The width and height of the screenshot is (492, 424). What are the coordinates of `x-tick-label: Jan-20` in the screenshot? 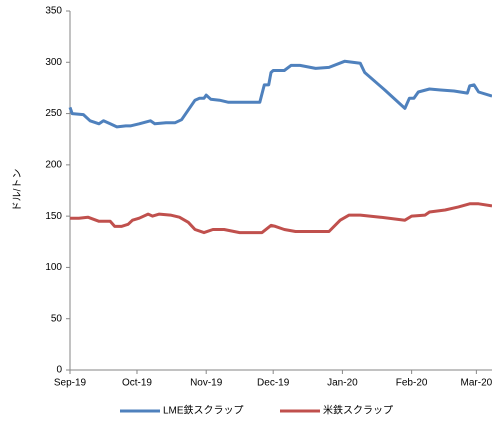 It's located at (342, 383).